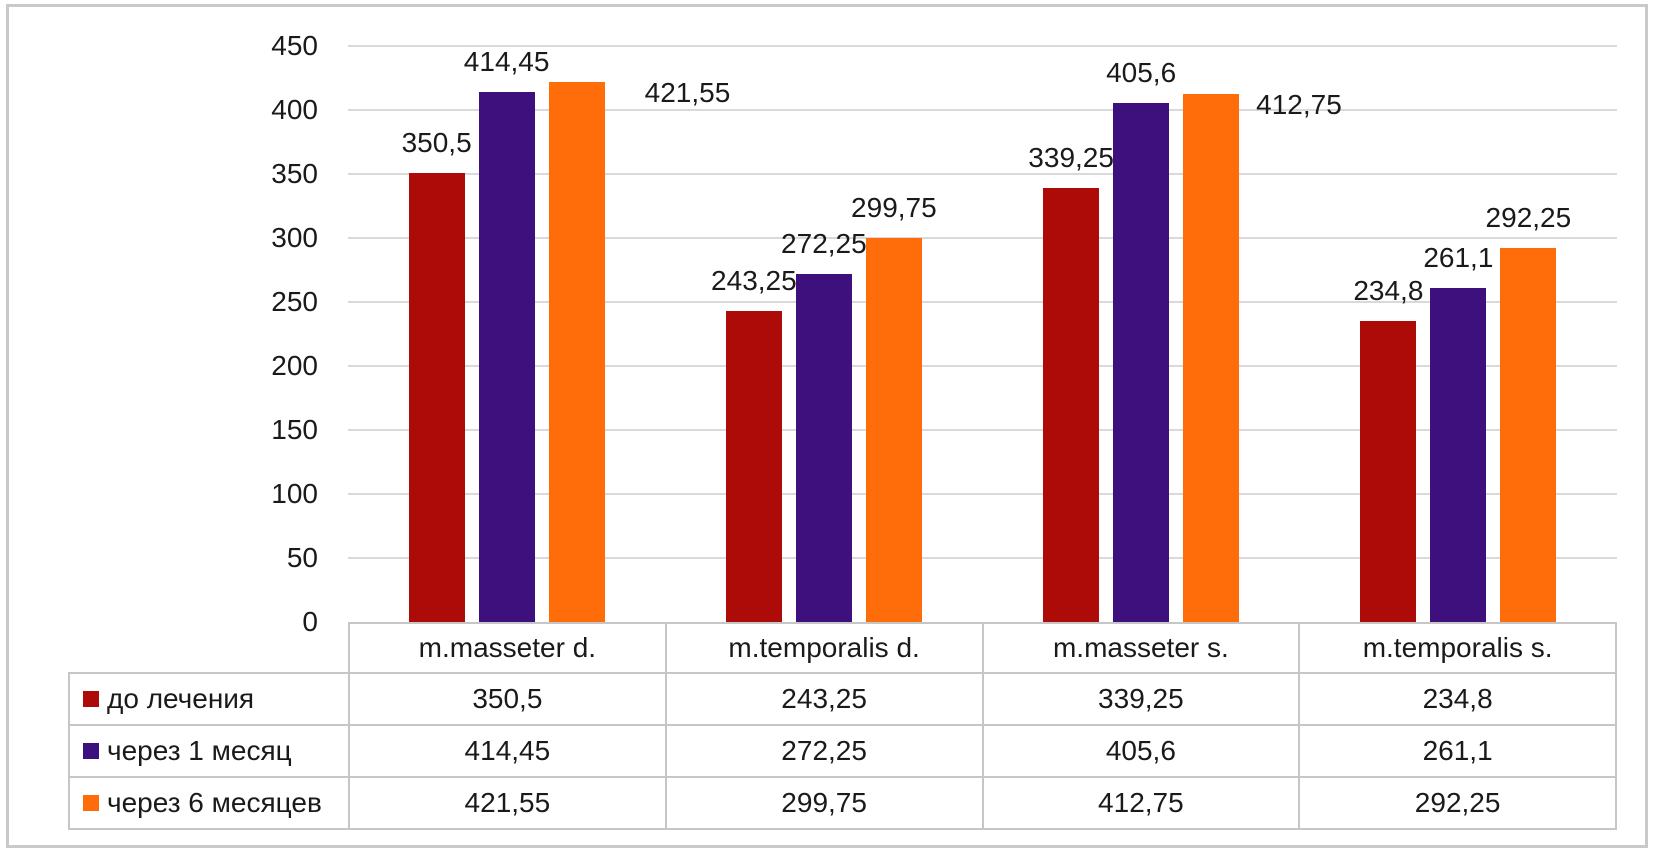  I want to click on category-header-2: m.masseter s., so click(1142, 649).